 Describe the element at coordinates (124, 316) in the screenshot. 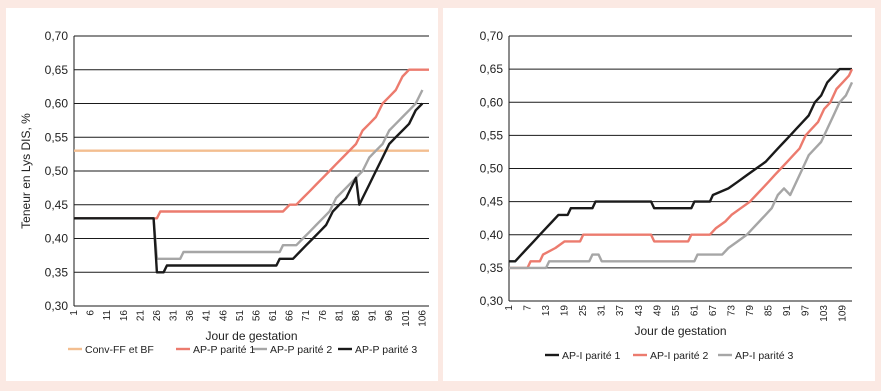

I see `x-tick-label: 16` at that location.